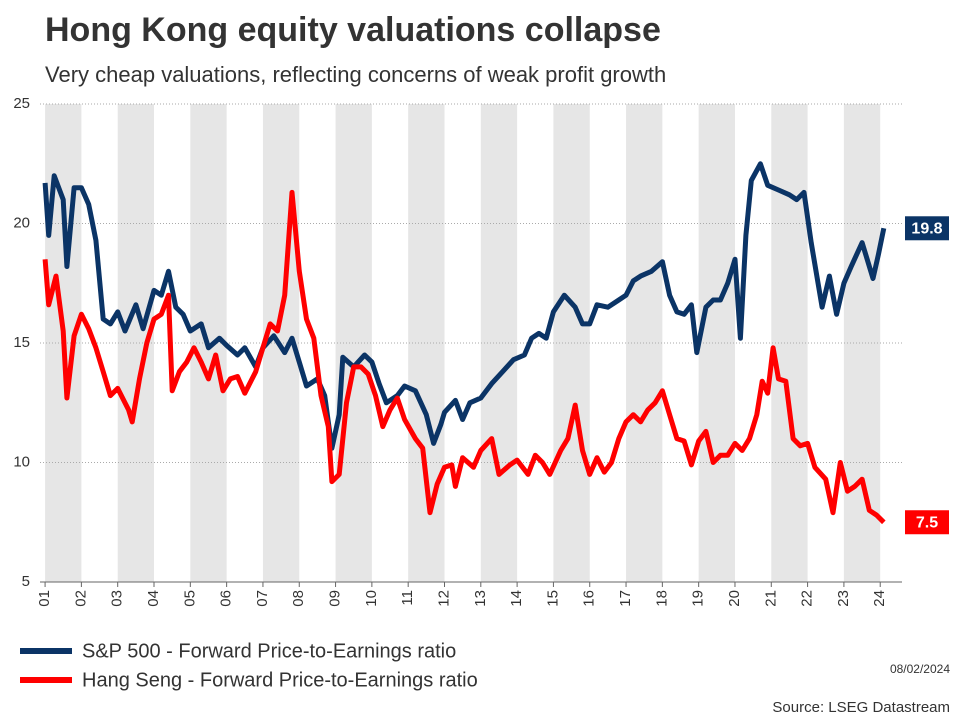 This screenshot has height=720, width=960. I want to click on x-tick-label: 13, so click(480, 598).